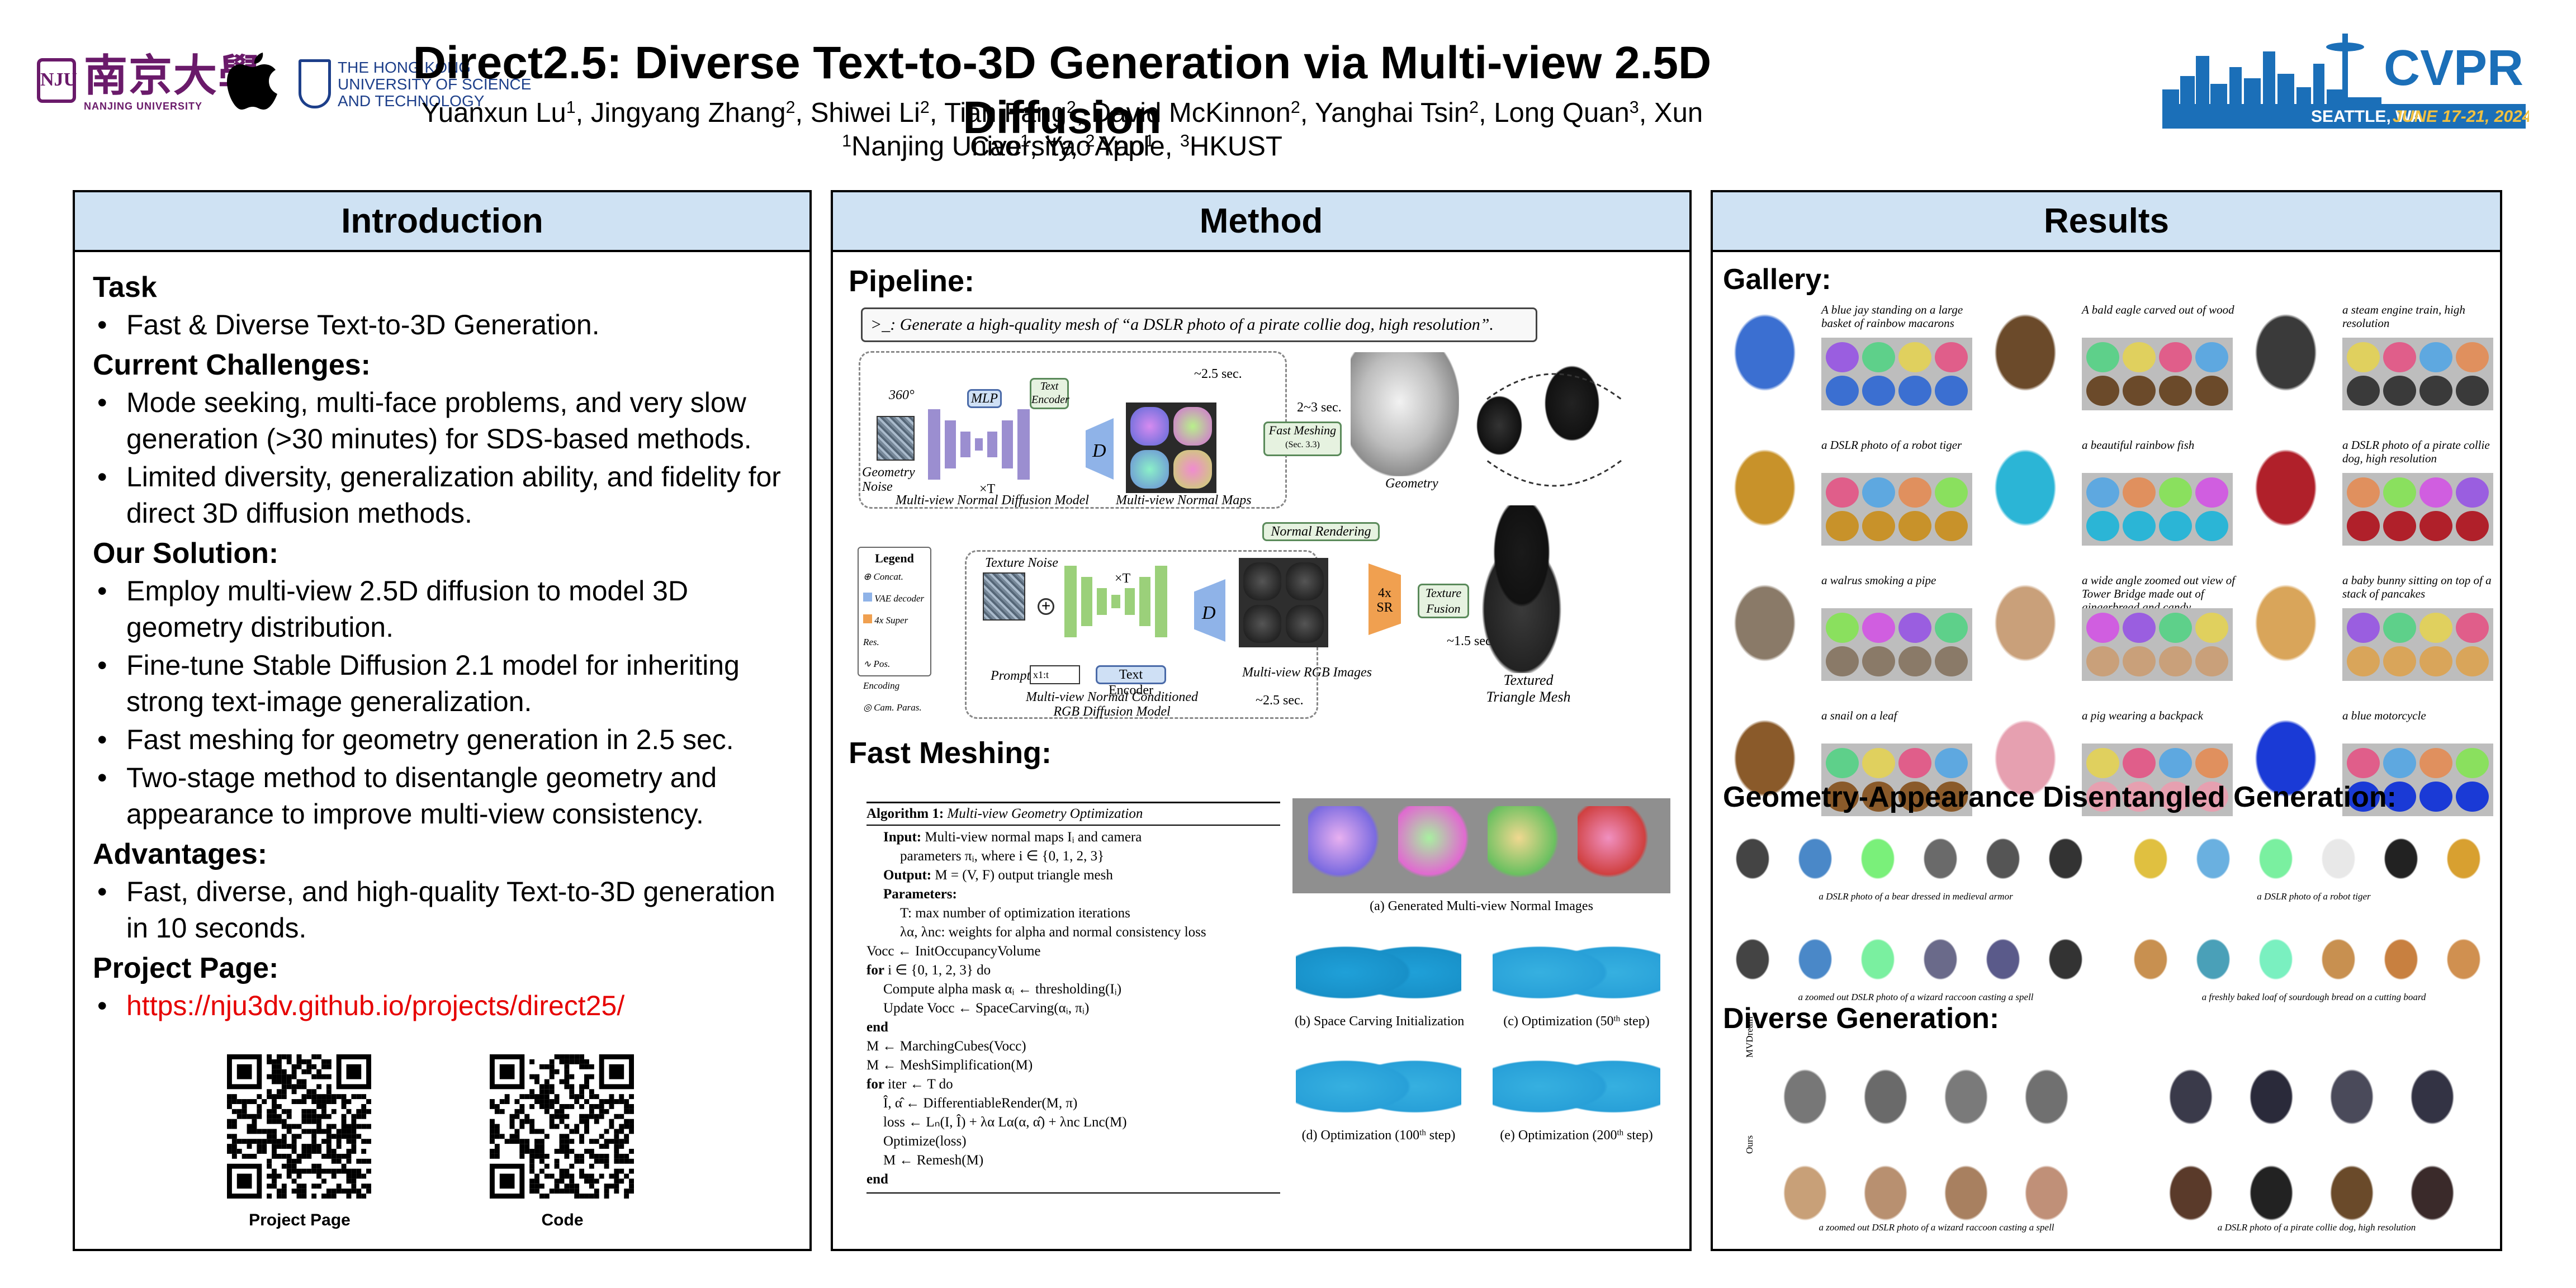 The height and width of the screenshot is (1288, 2576). I want to click on algorithm-line: for i ∈ {0, 1, 2, 3} do, so click(1073, 971).